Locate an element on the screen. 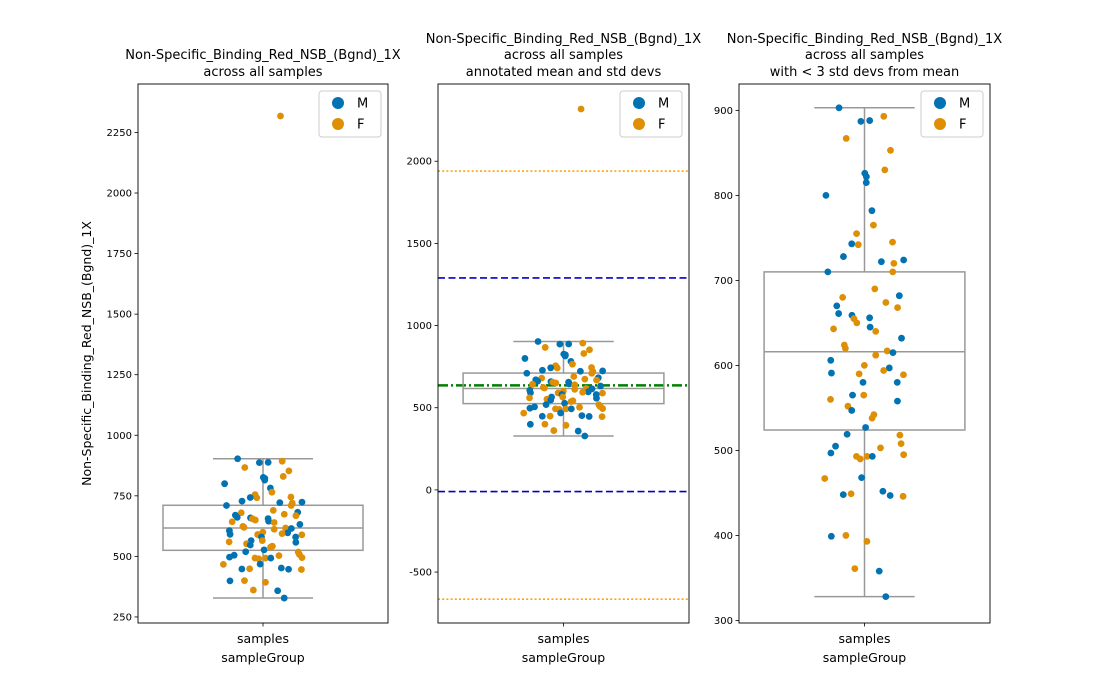 The height and width of the screenshot is (700, 1100). y-tick-label: 700 is located at coordinates (723, 281).